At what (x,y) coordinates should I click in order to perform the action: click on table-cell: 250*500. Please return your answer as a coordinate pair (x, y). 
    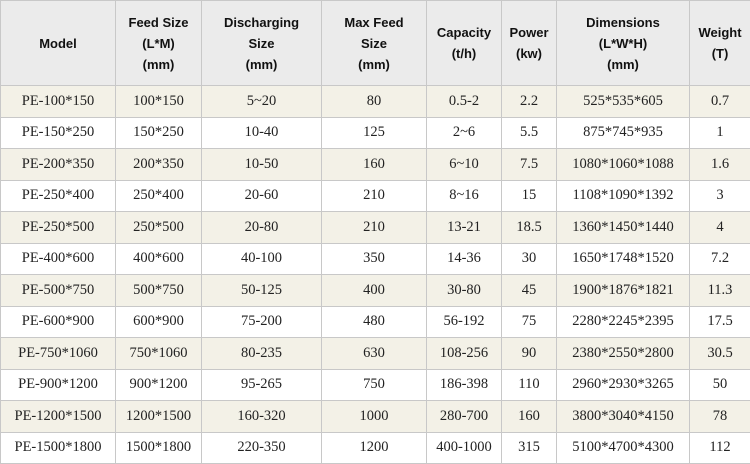
    Looking at the image, I should click on (158, 227).